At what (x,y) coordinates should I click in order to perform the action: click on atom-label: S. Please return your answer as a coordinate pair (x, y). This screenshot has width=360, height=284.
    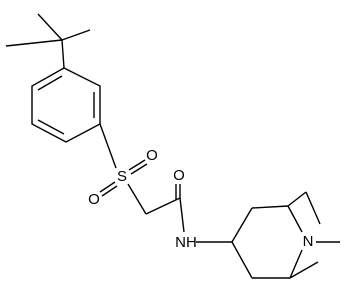
    Looking at the image, I should click on (122, 176).